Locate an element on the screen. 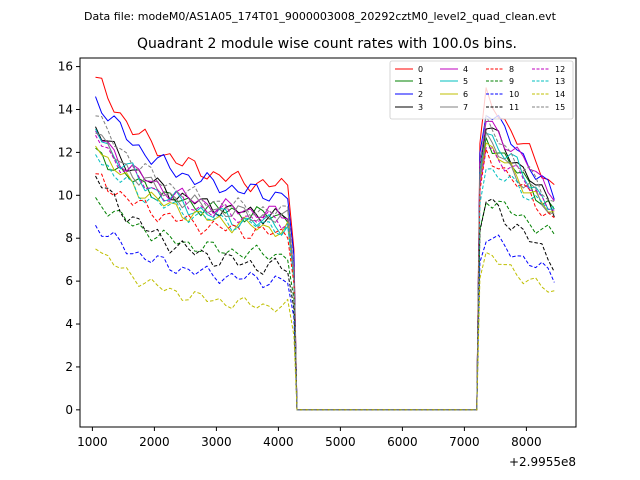  legend-label-7: 7 is located at coordinates (465, 107).